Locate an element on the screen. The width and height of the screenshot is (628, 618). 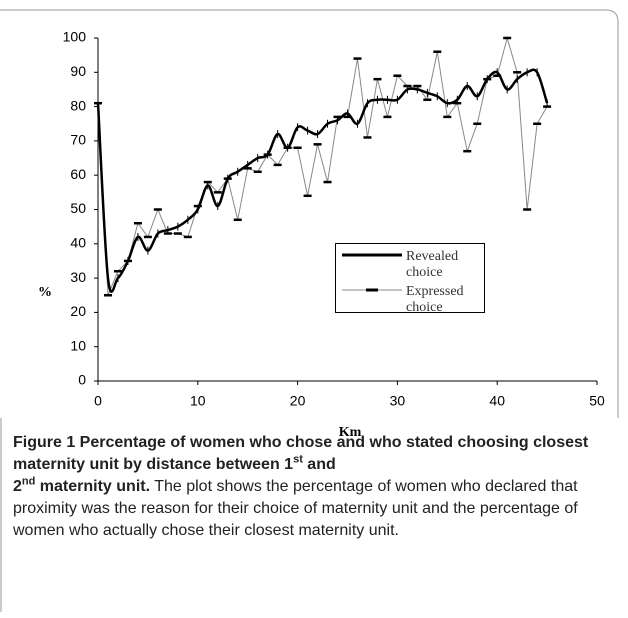
y-tick-label: 80 is located at coordinates (78, 105).